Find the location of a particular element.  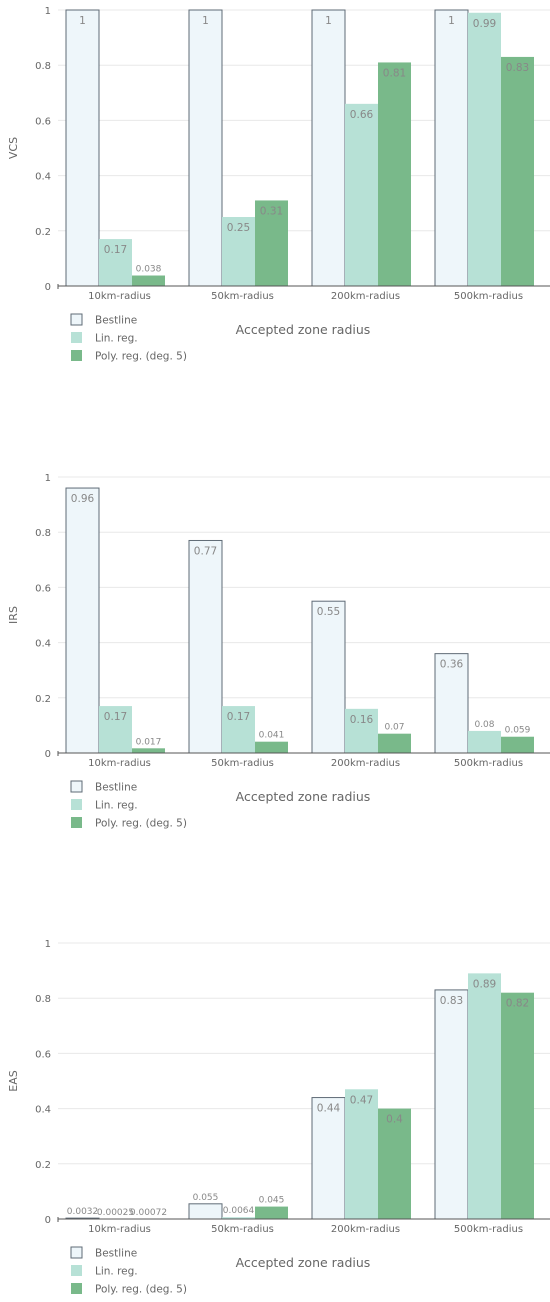

data-label: 0.041 is located at coordinates (272, 736).